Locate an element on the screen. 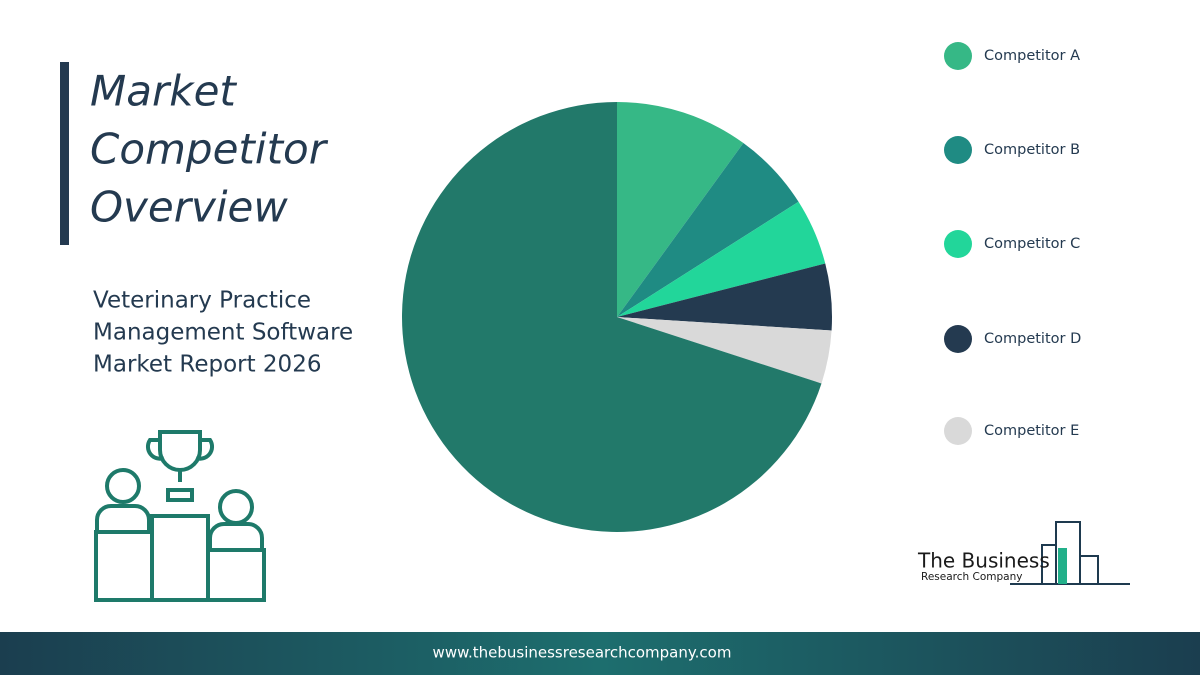 The image size is (1200, 675). logo-graphic is located at coordinates (1070, 553).